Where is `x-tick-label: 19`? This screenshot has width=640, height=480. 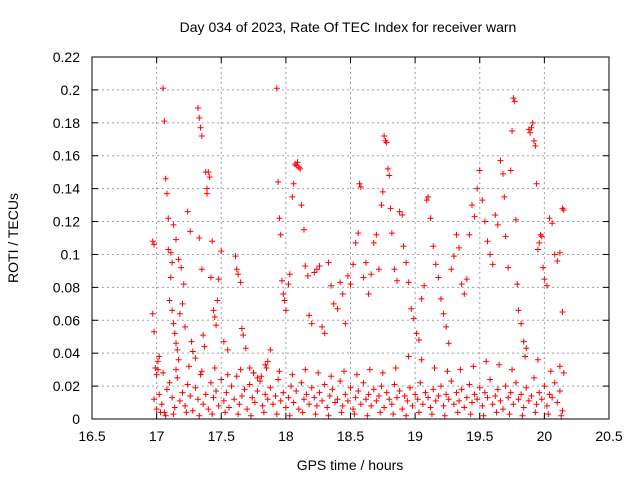 x-tick-label: 19 is located at coordinates (415, 436).